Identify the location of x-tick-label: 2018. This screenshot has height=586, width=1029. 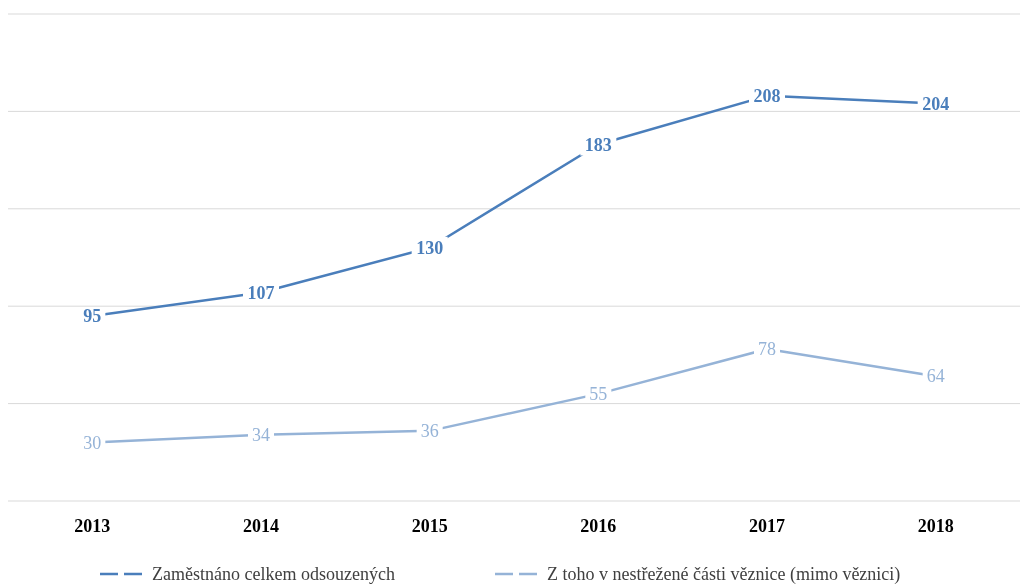
(935, 526).